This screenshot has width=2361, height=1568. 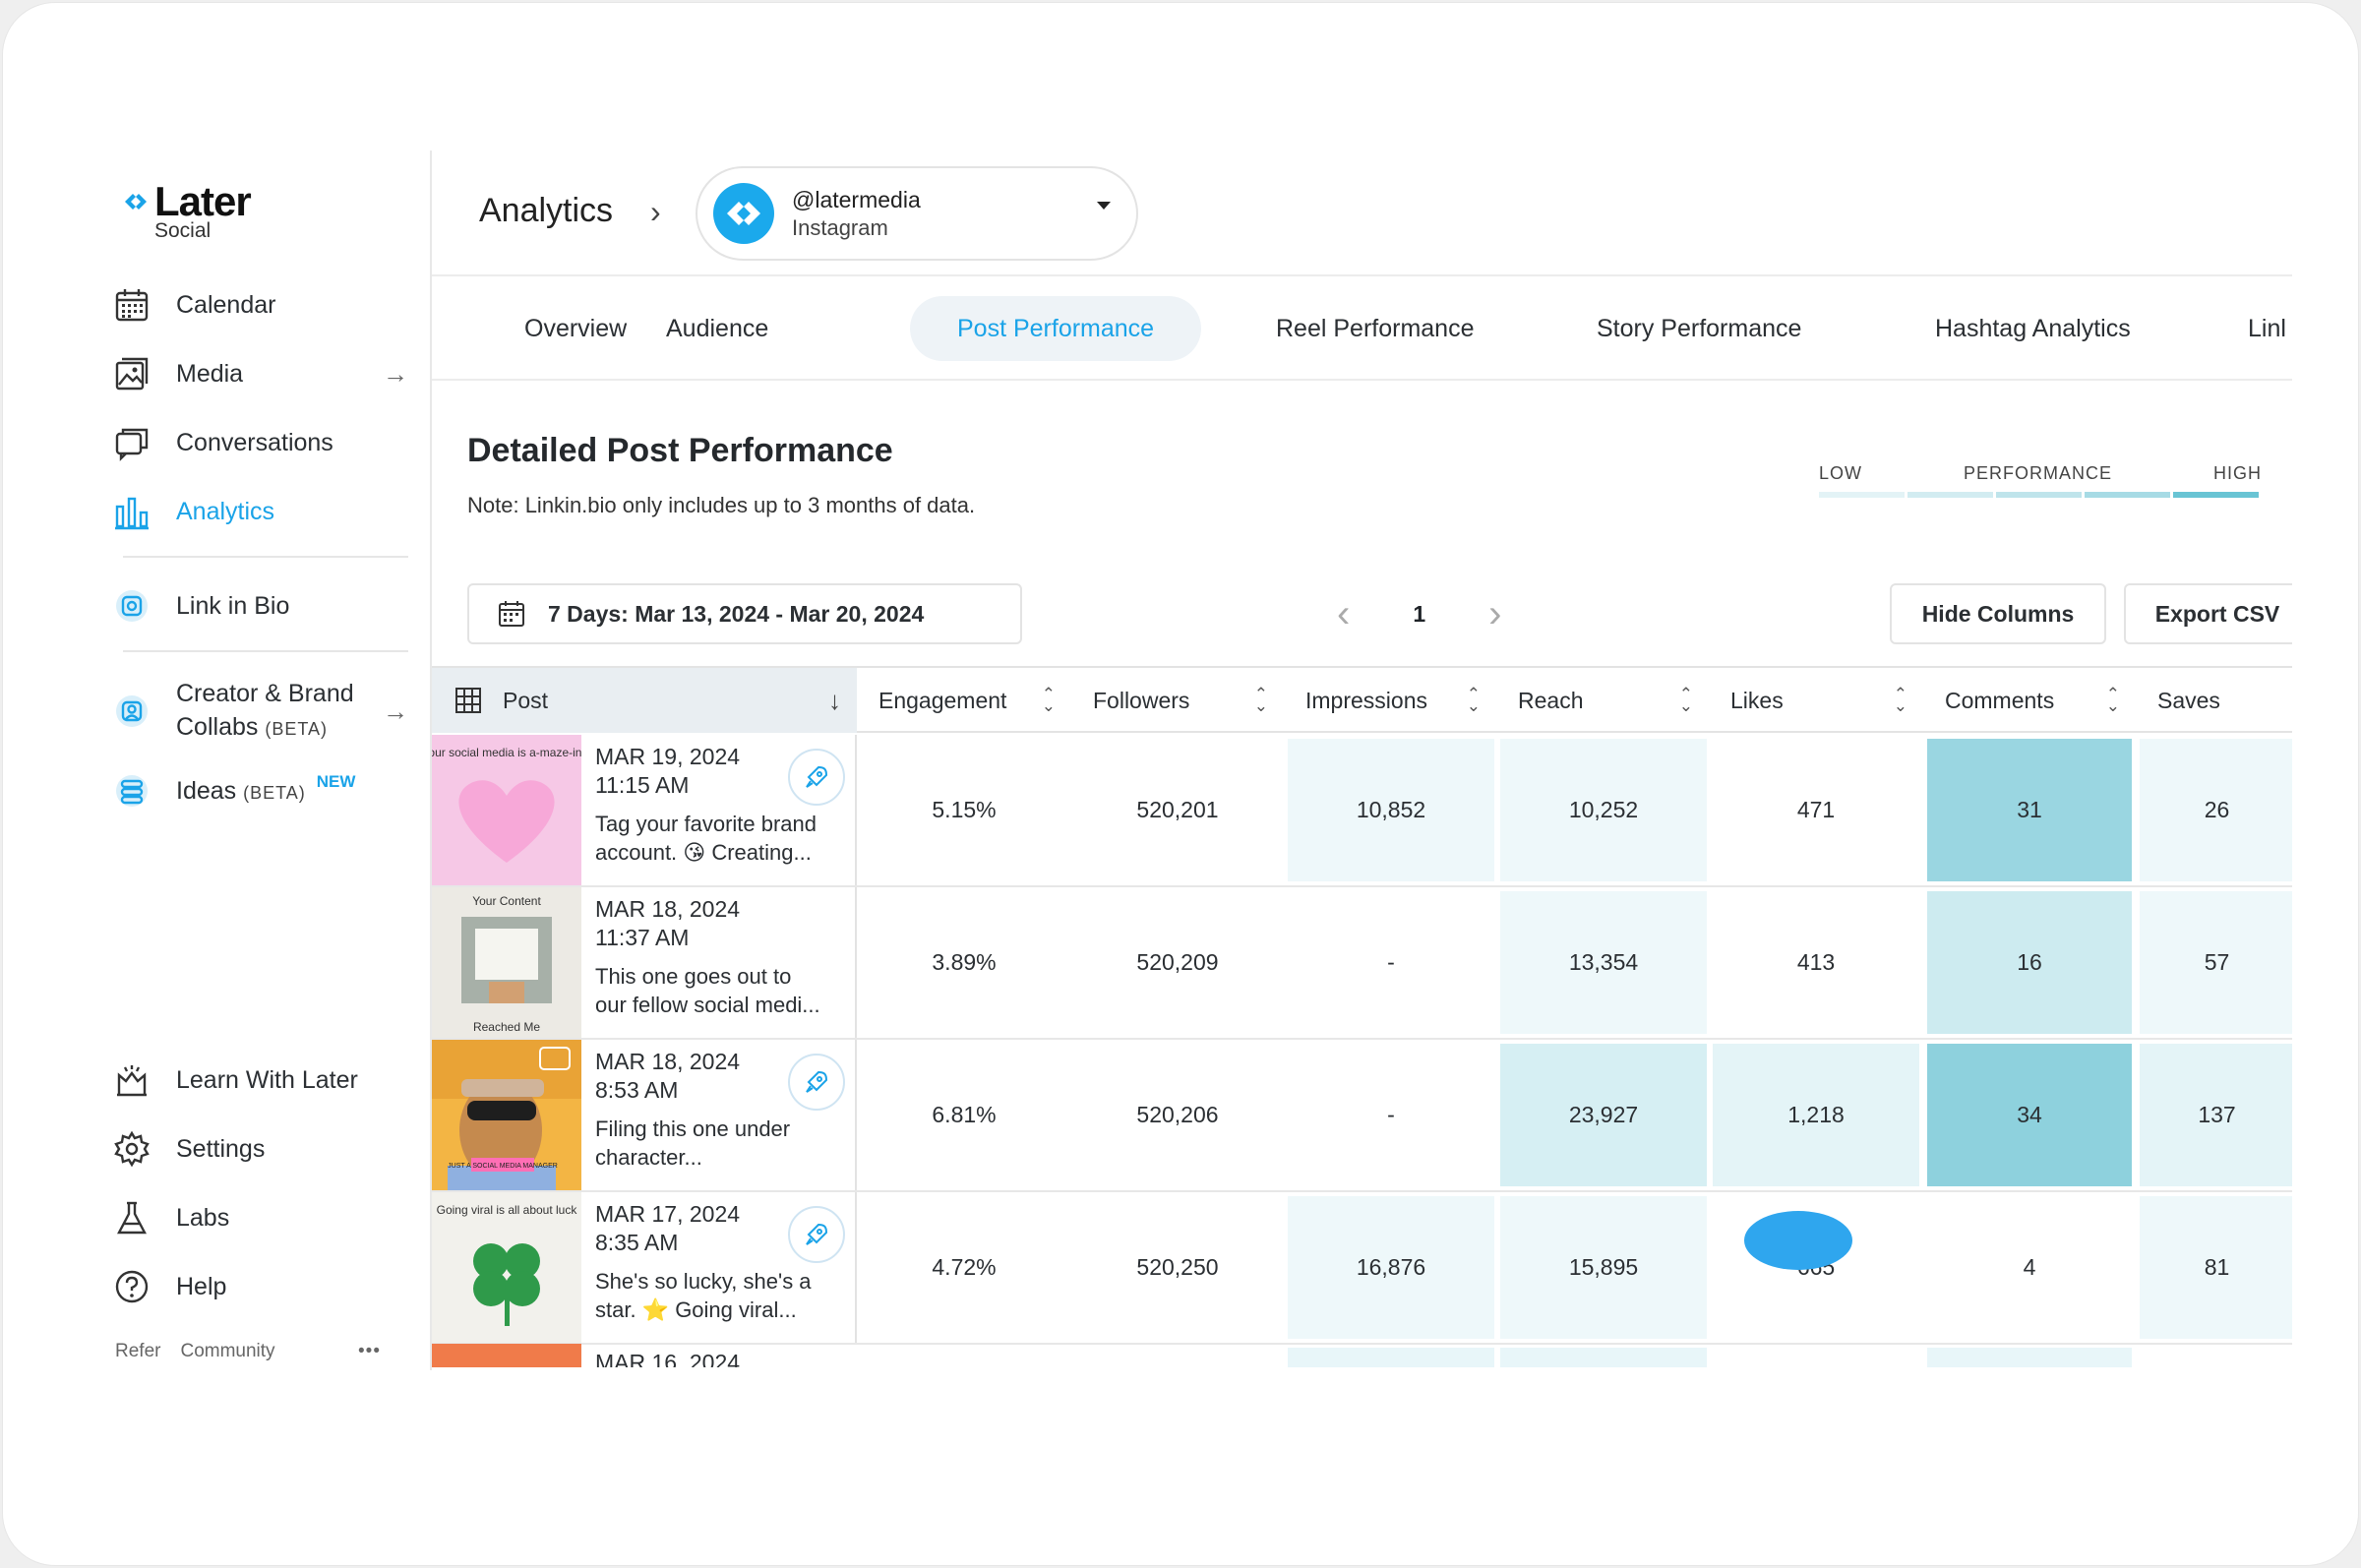 I want to click on chevron-left-icon: ‹, so click(x=1344, y=613).